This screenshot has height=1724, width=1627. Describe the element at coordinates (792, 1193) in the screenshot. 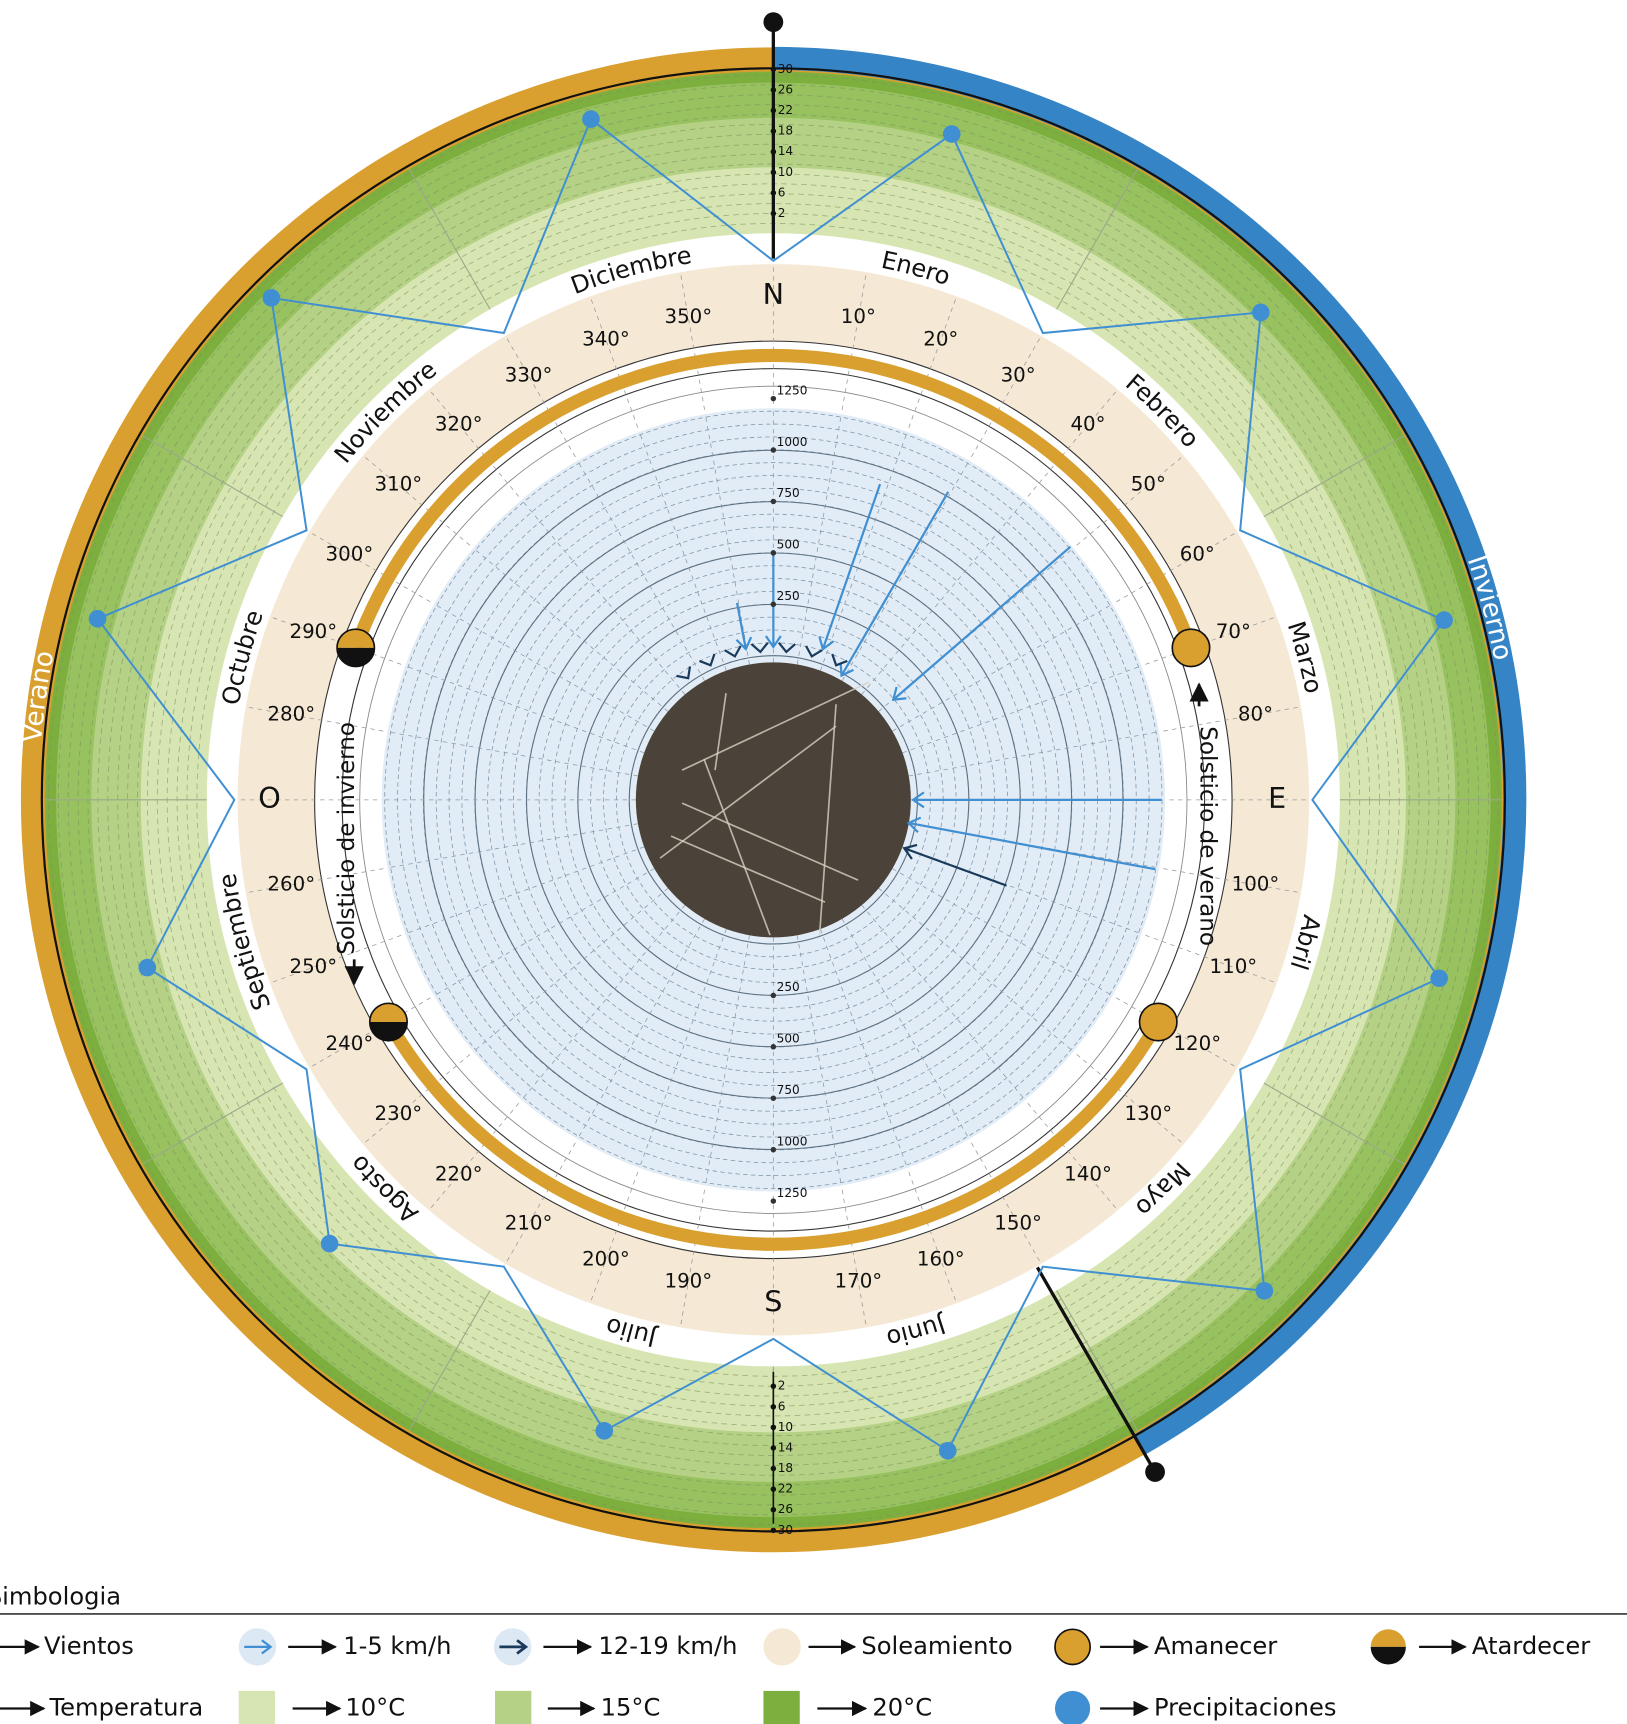

I see `radiation-tick-label: 1250` at that location.